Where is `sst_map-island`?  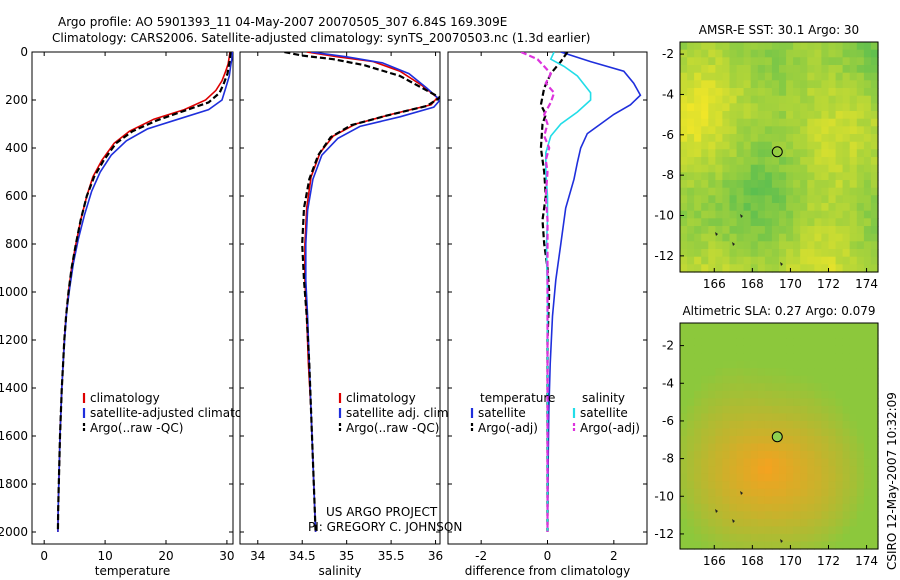 sst_map-island is located at coordinates (716, 234).